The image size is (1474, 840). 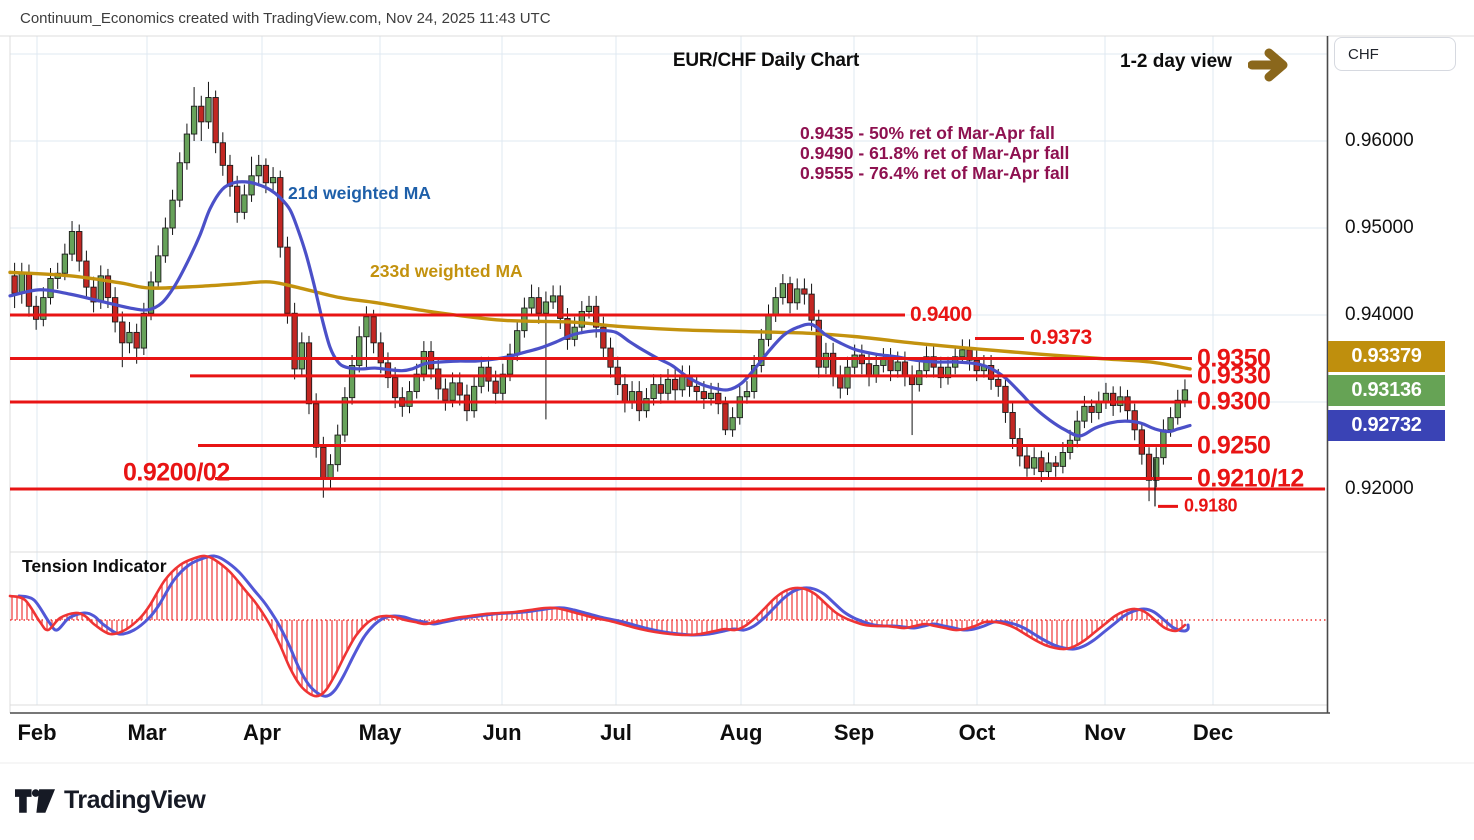 What do you see at coordinates (977, 732) in the screenshot?
I see `month-axis-label-oct: Oct` at bounding box center [977, 732].